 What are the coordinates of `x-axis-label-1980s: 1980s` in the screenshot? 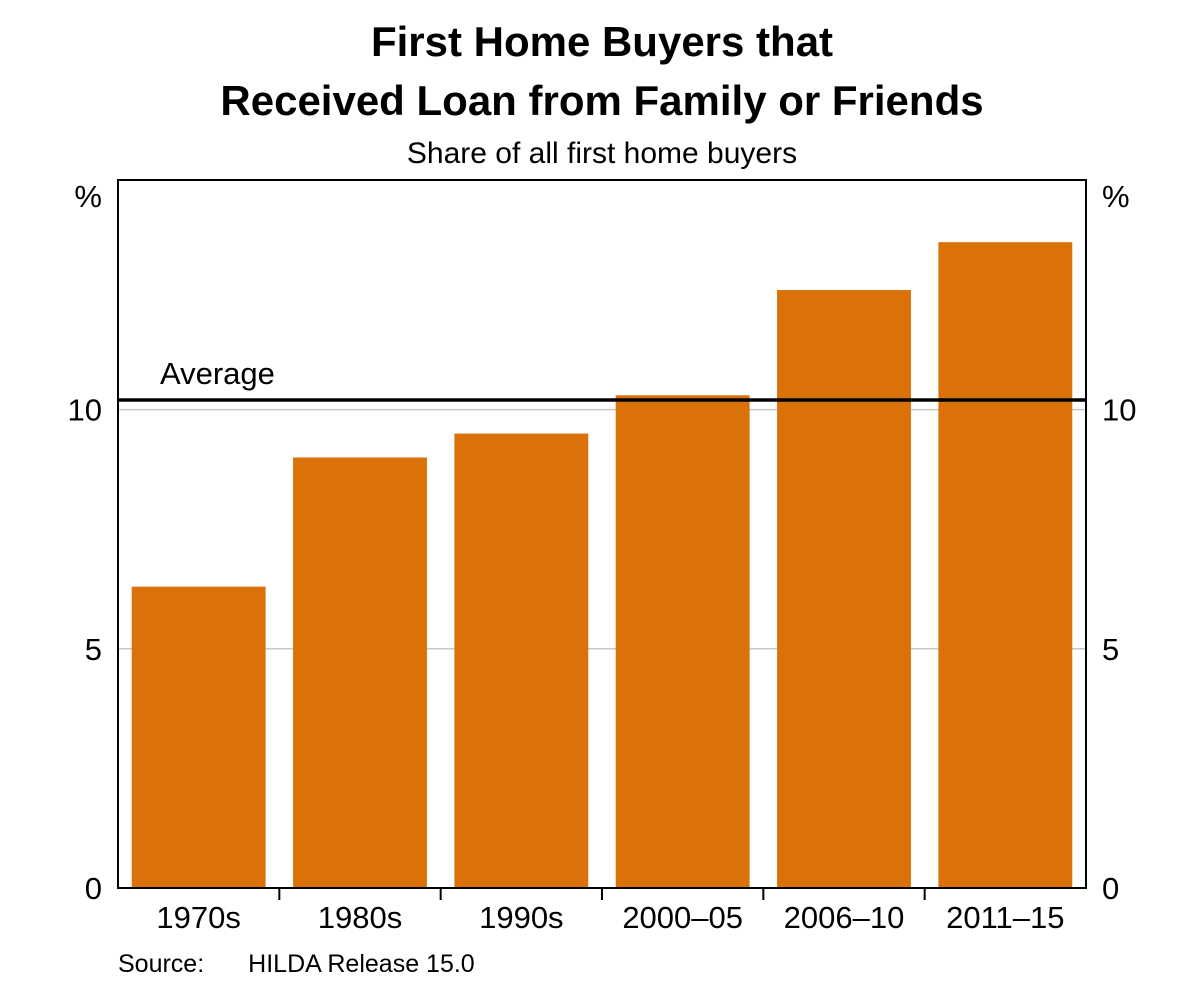 It's located at (360, 917).